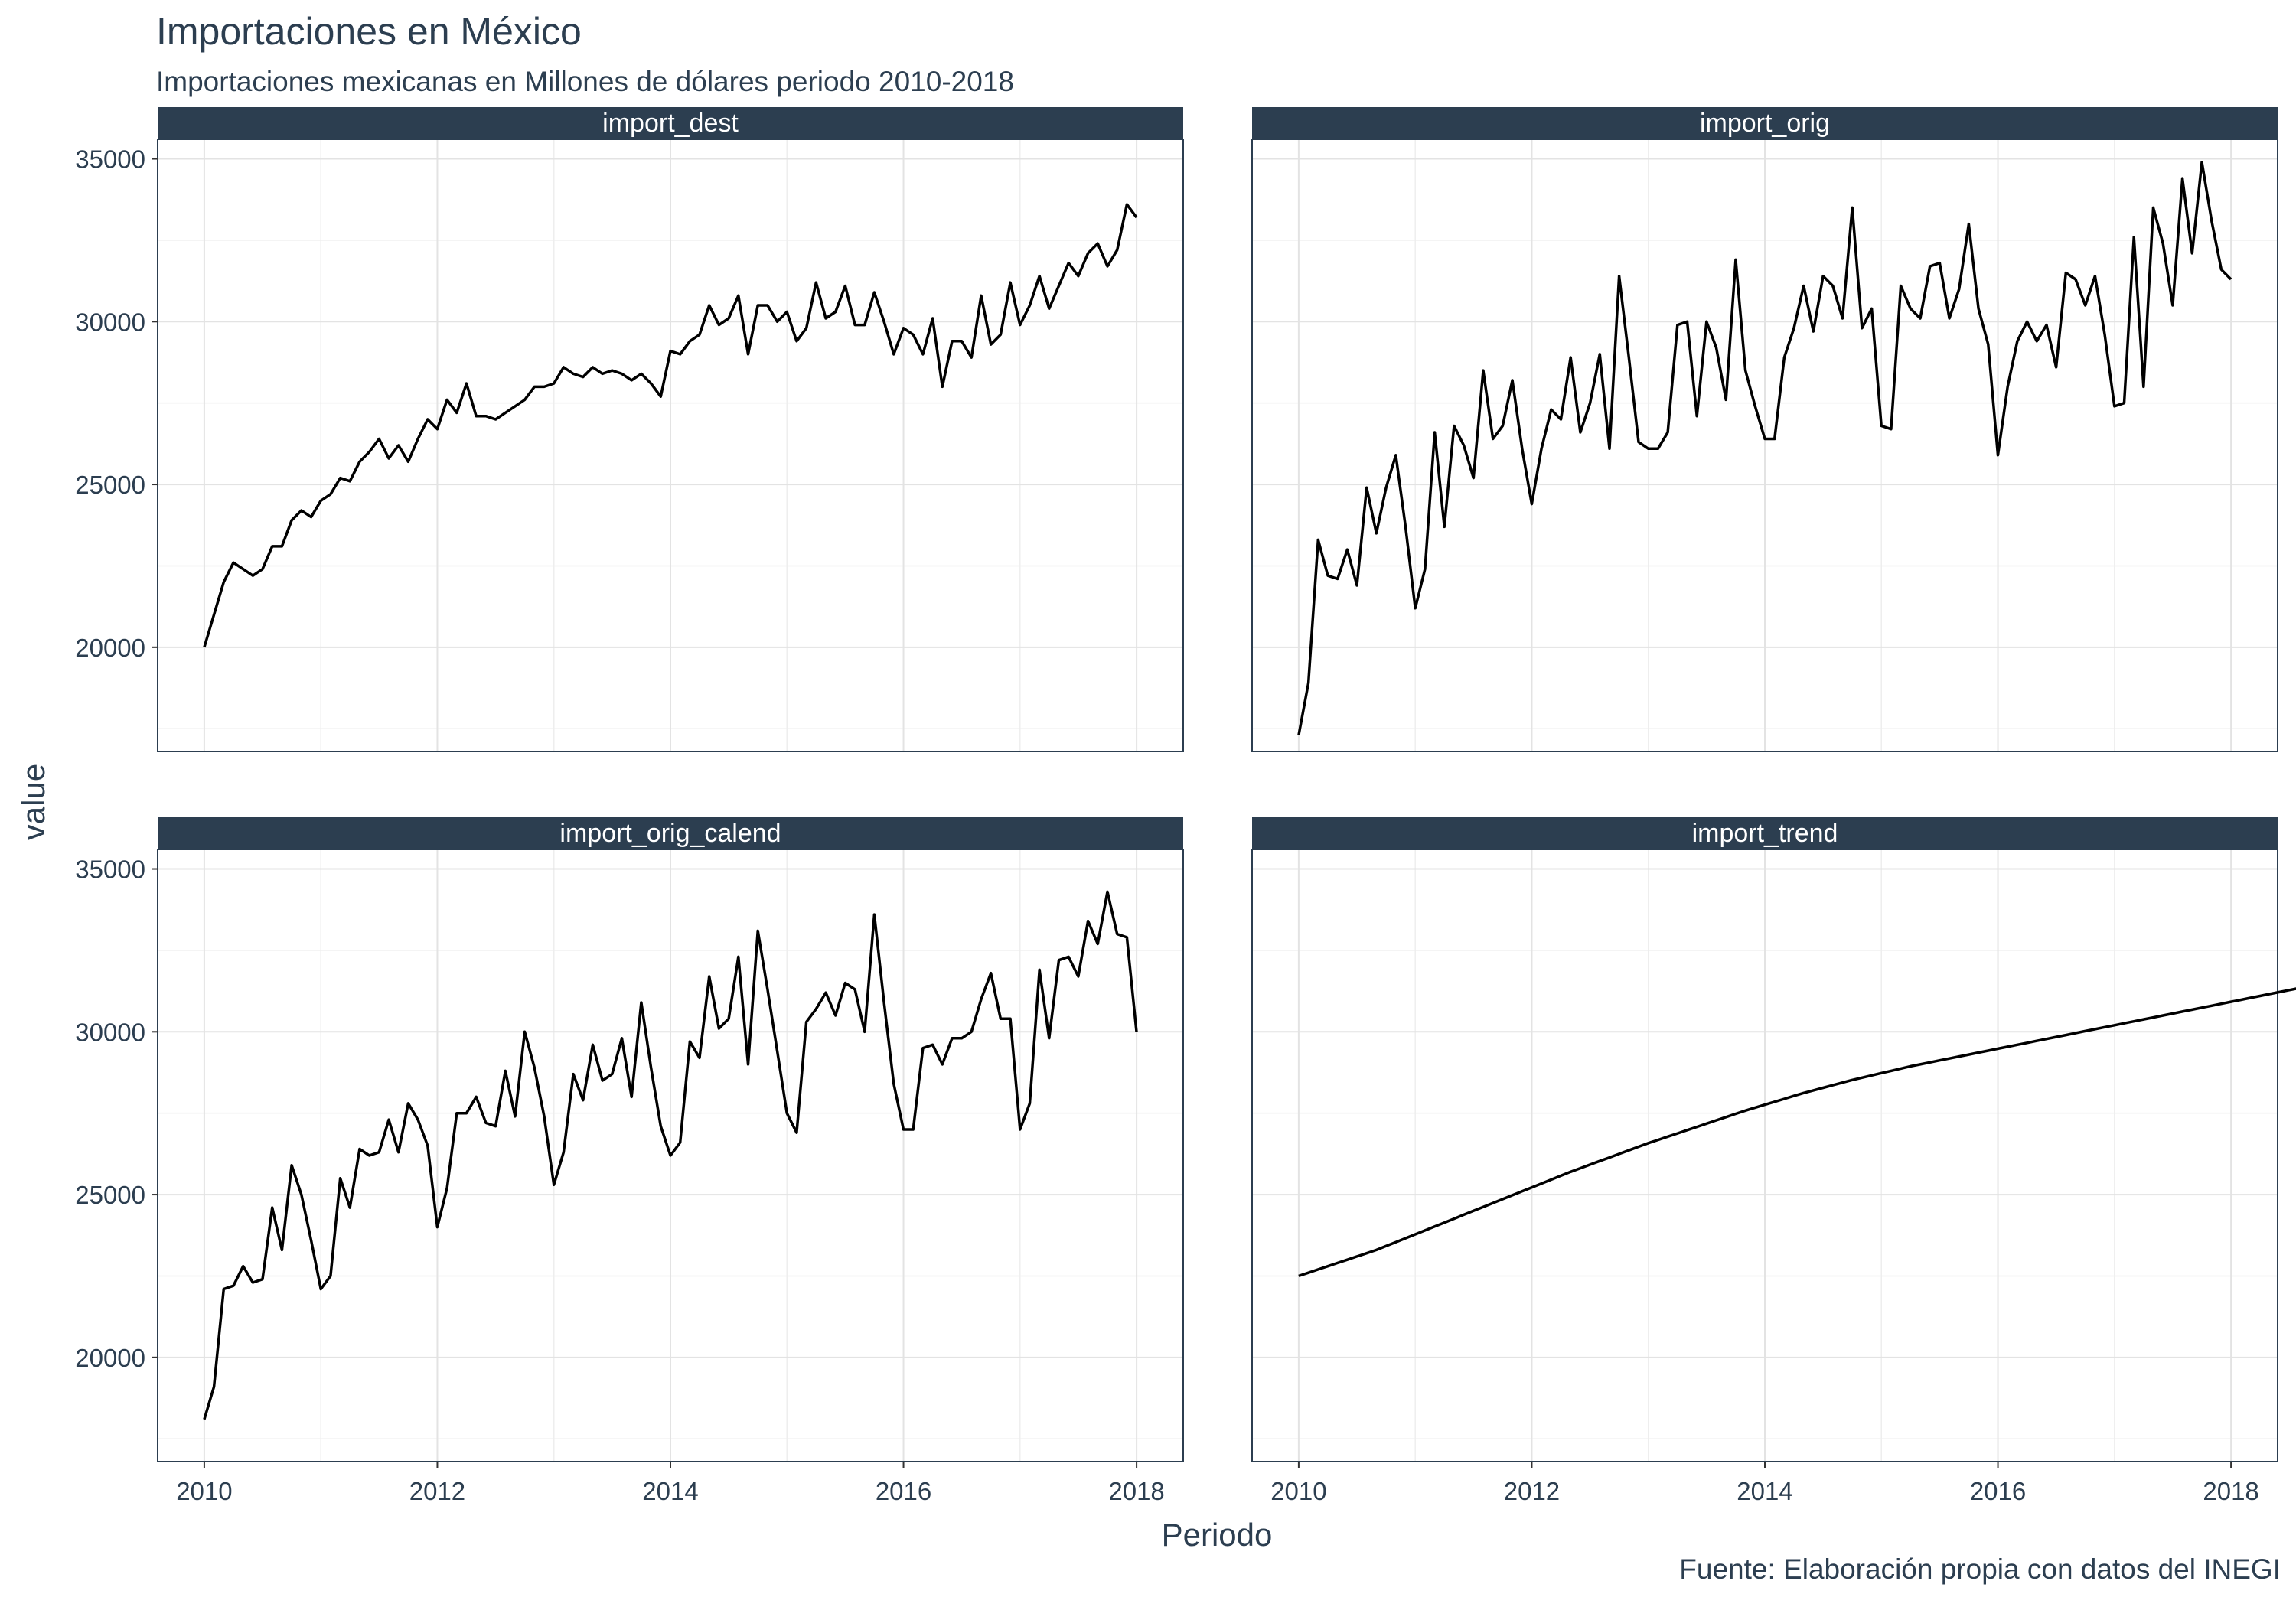  What do you see at coordinates (1217, 1535) in the screenshot?
I see `x-axis-label: Periodo` at bounding box center [1217, 1535].